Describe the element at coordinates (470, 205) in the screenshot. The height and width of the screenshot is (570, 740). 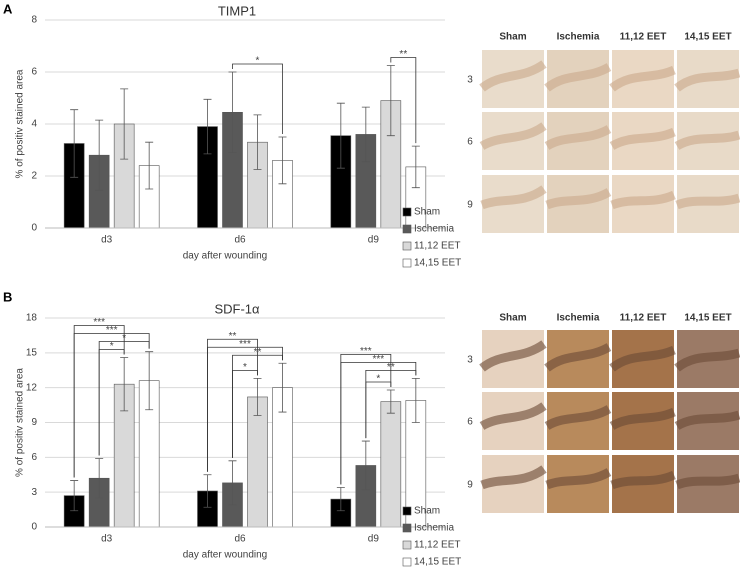
I see `row-label: 9` at that location.